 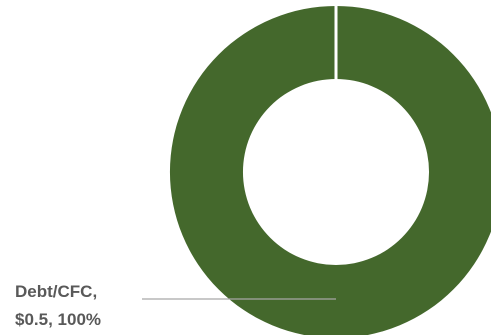 I want to click on slice-label-line-2: $0.5, 100%, so click(x=58, y=319).